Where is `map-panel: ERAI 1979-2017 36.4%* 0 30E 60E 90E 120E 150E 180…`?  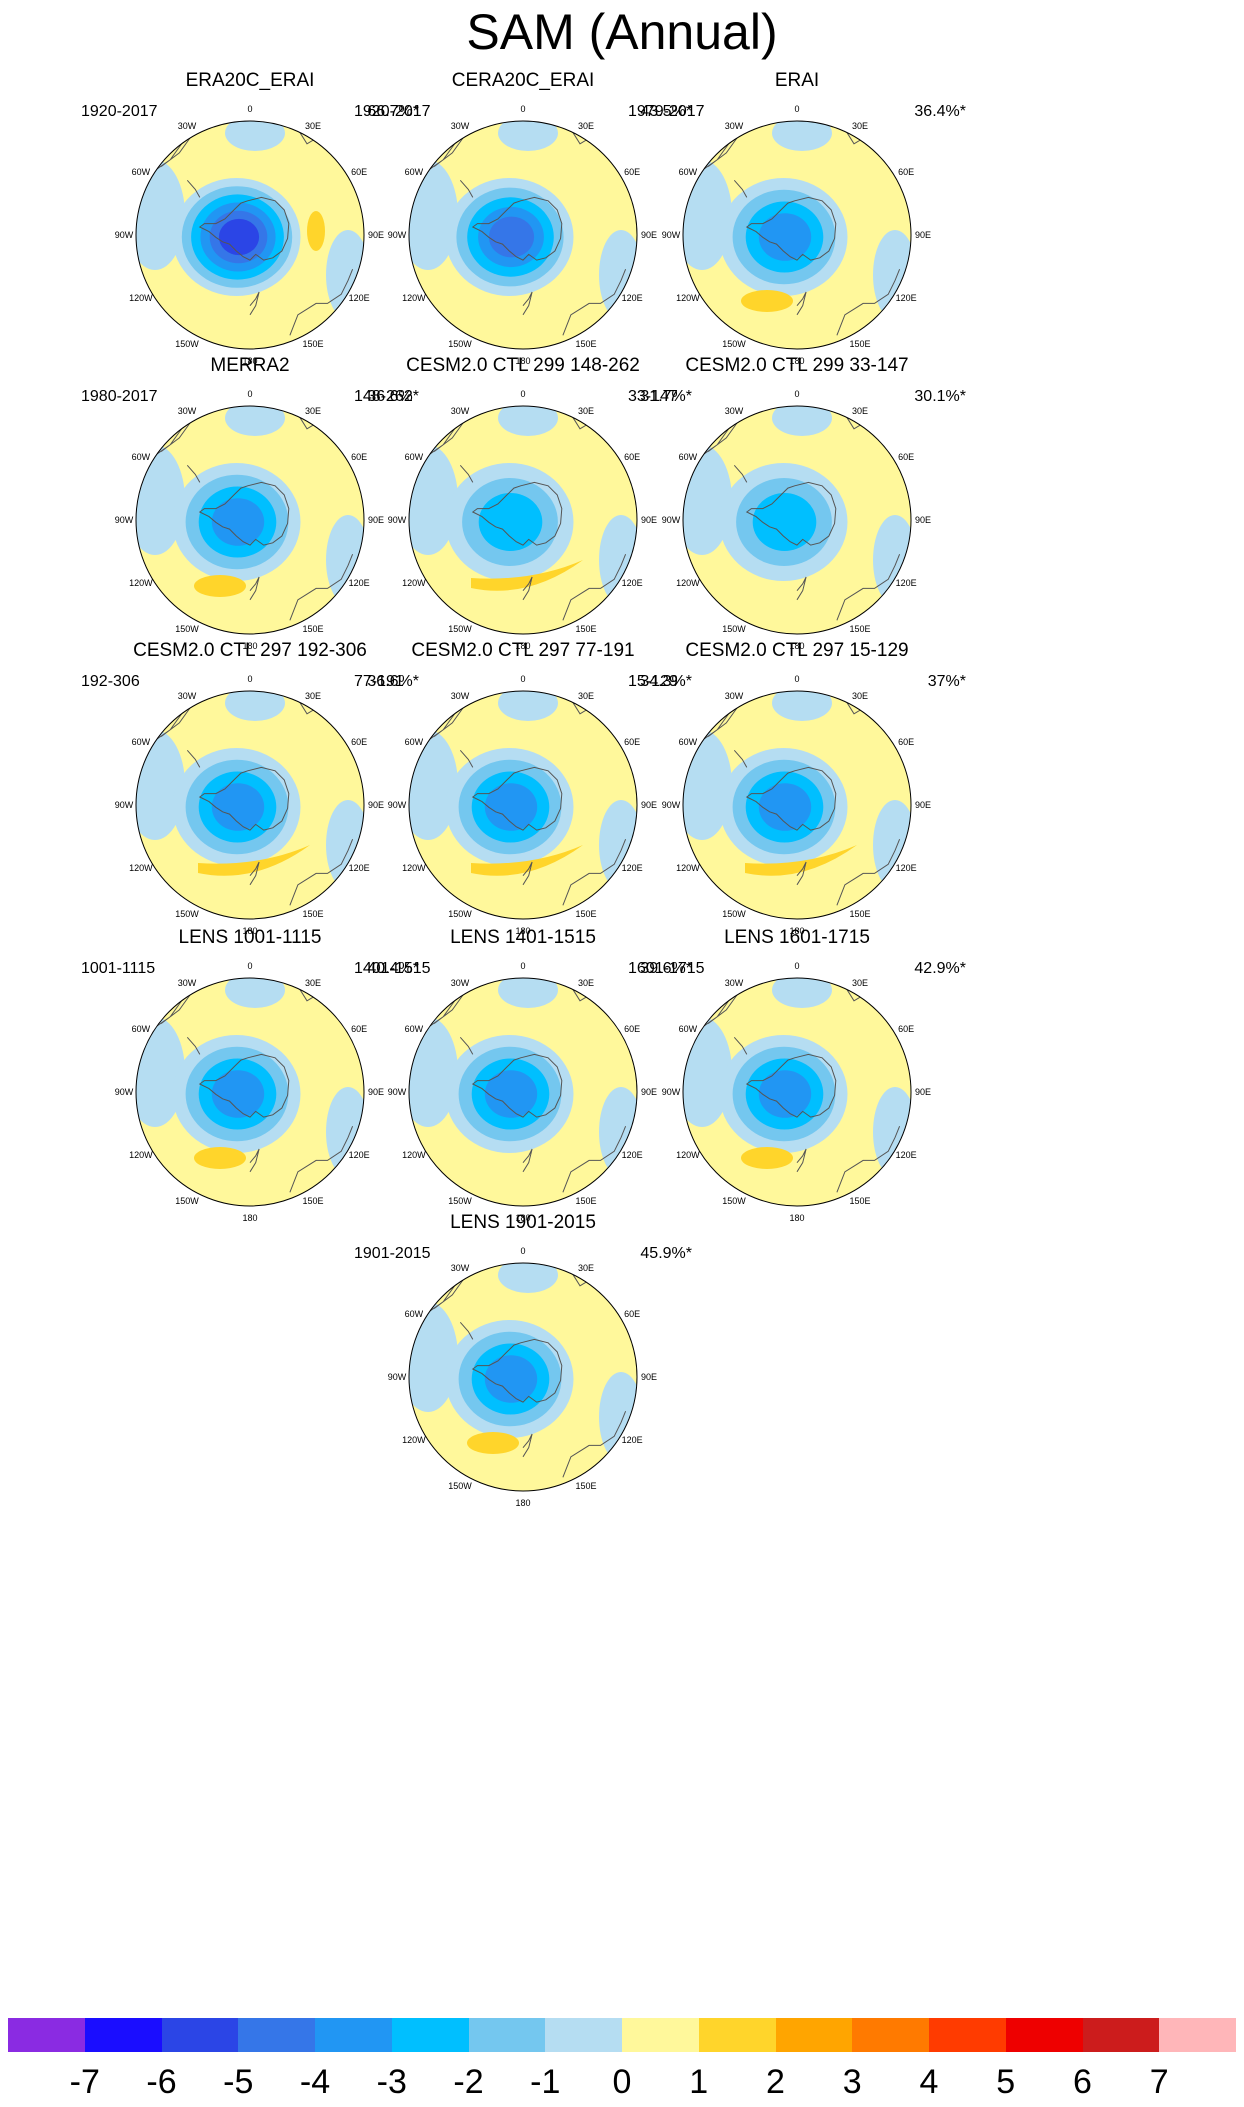 map-panel: ERAI 1979-2017 36.4%* 0 30E 60E 90E 120E 150E 180… is located at coordinates (797, 255).